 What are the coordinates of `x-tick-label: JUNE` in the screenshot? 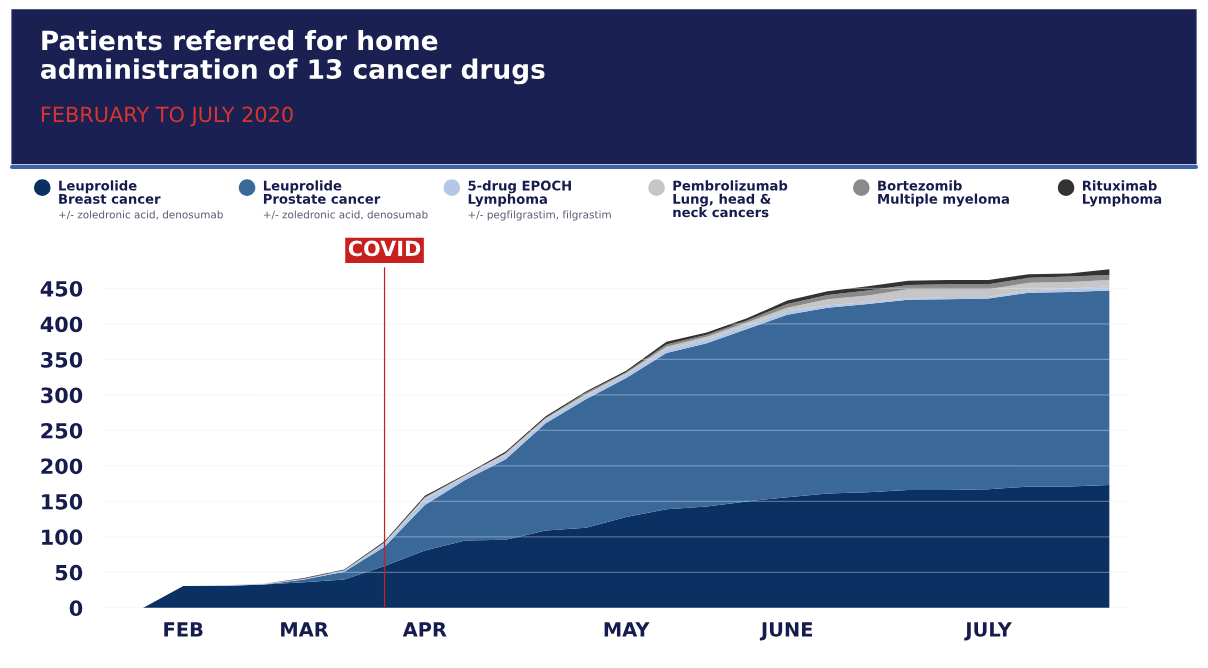 It's located at (786, 631).